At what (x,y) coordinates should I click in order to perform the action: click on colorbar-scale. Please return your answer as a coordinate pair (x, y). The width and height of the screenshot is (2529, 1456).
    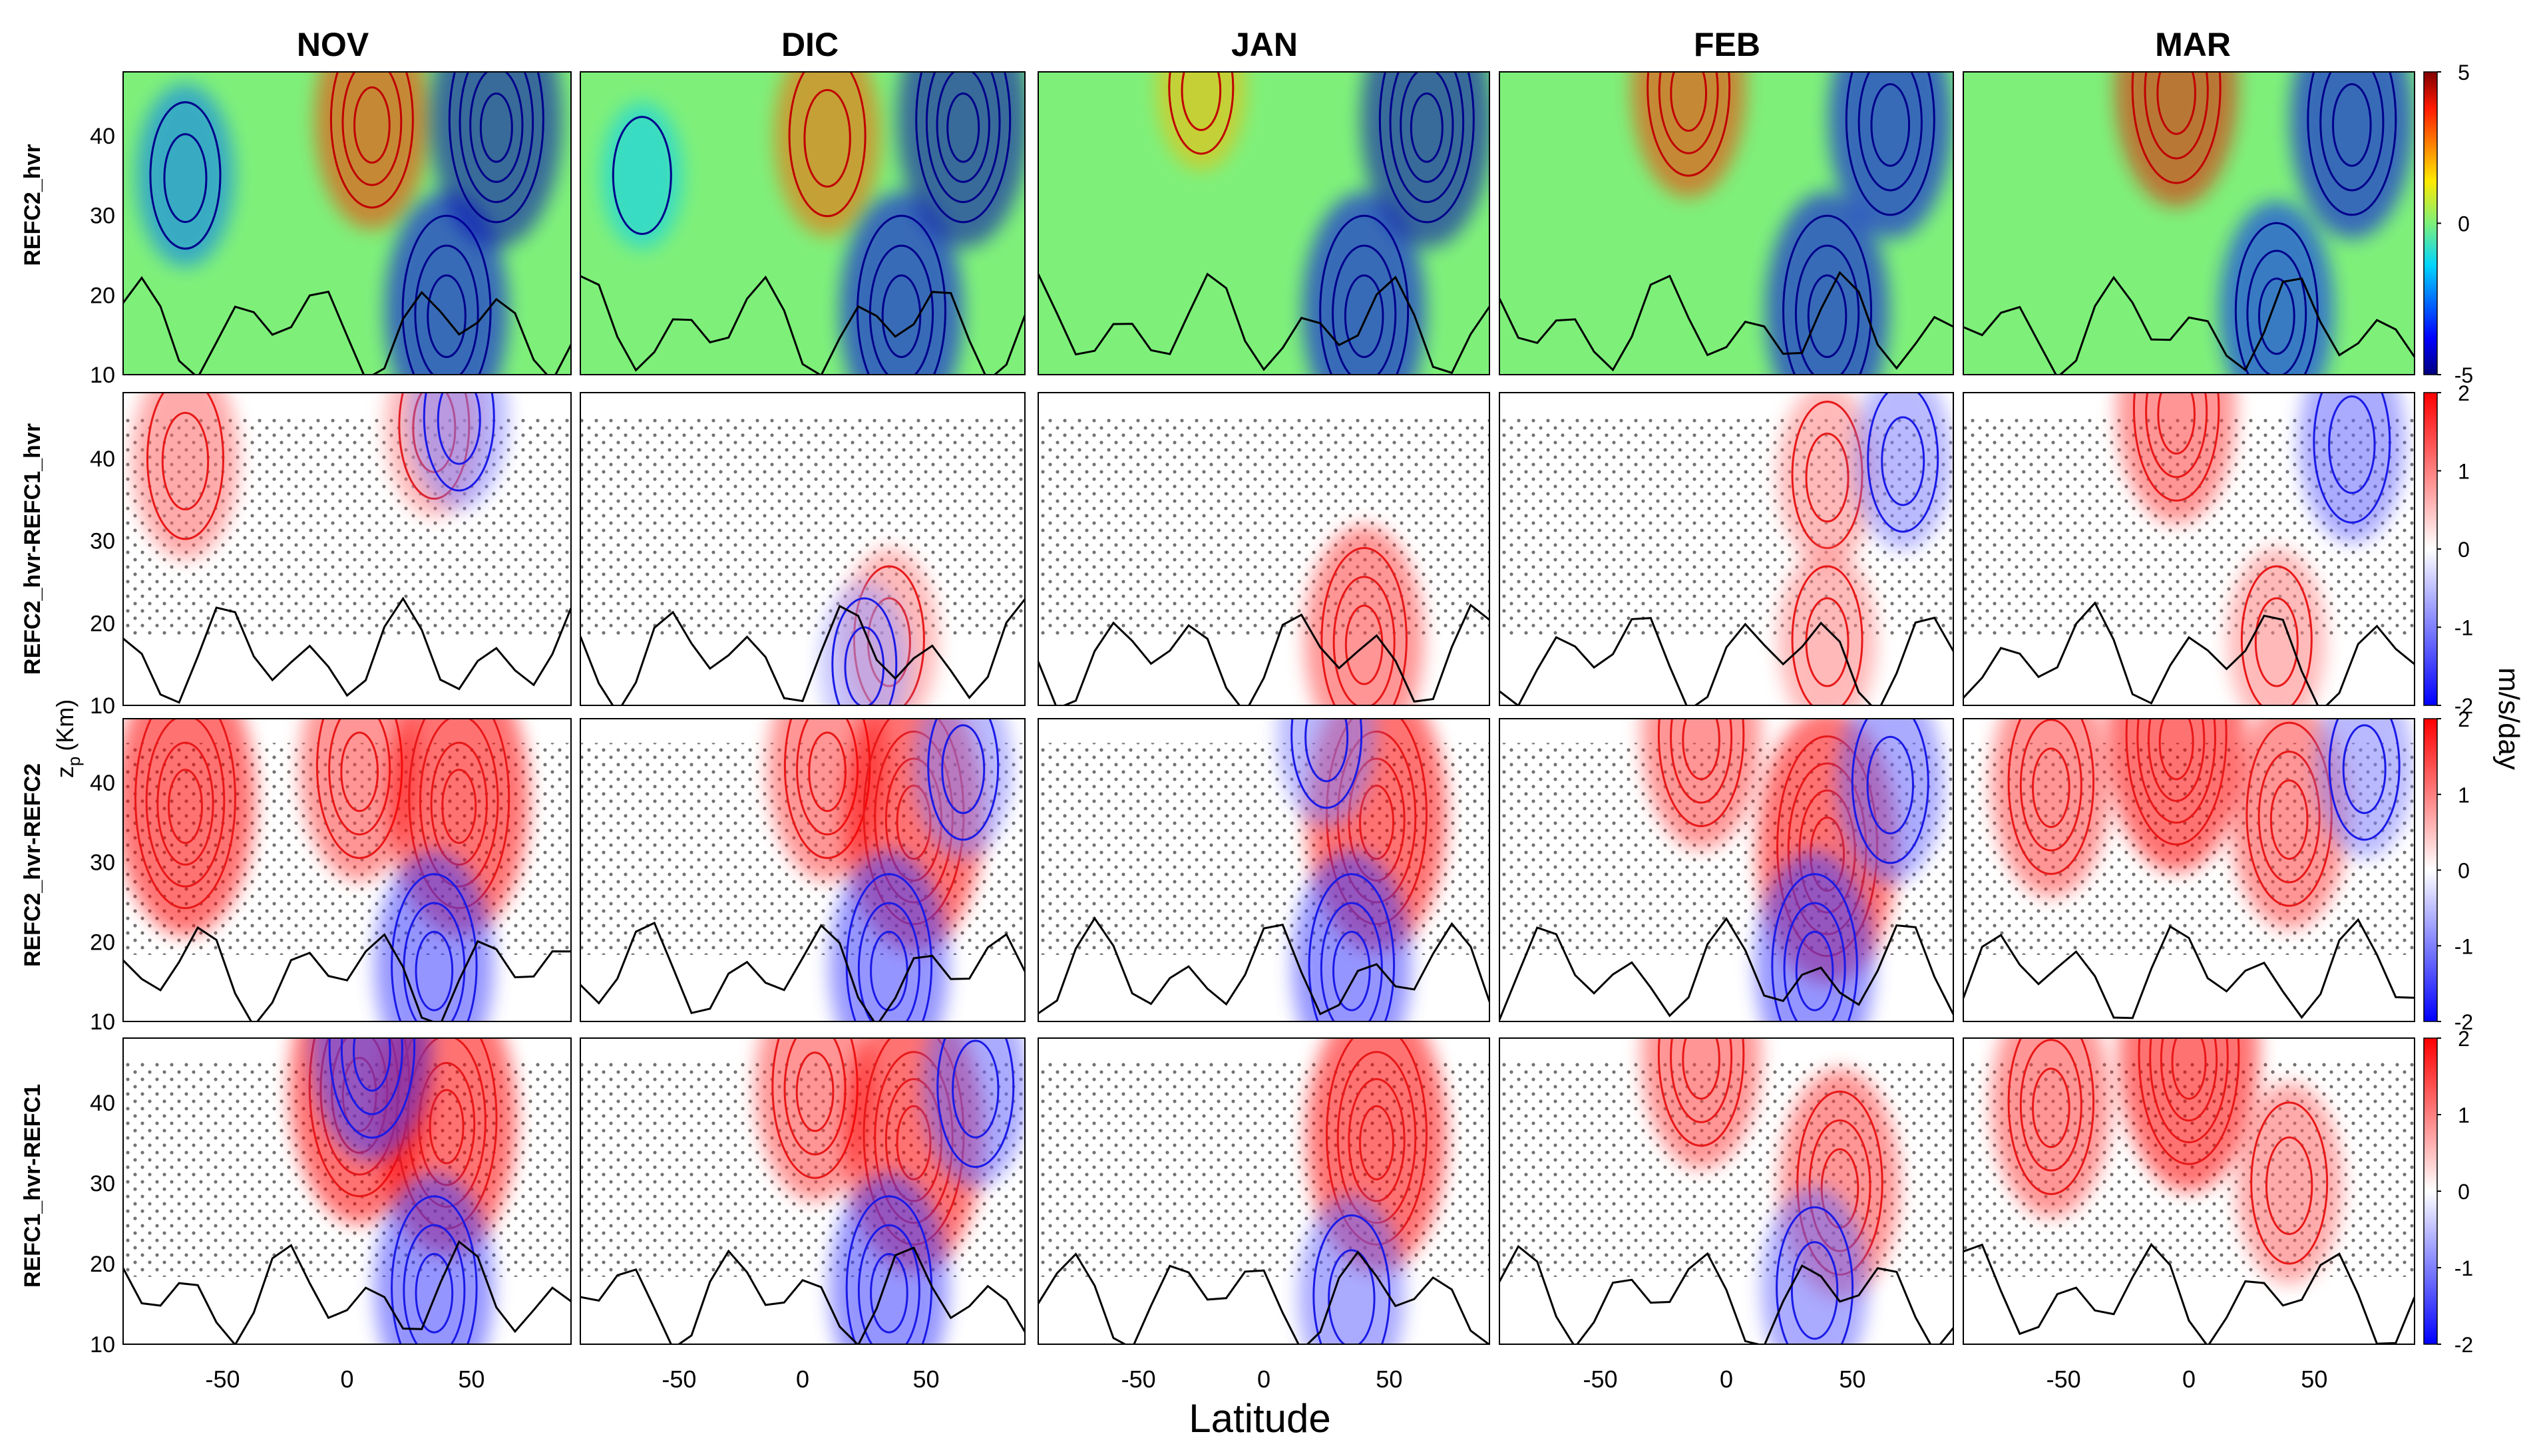
    Looking at the image, I should click on (2430, 549).